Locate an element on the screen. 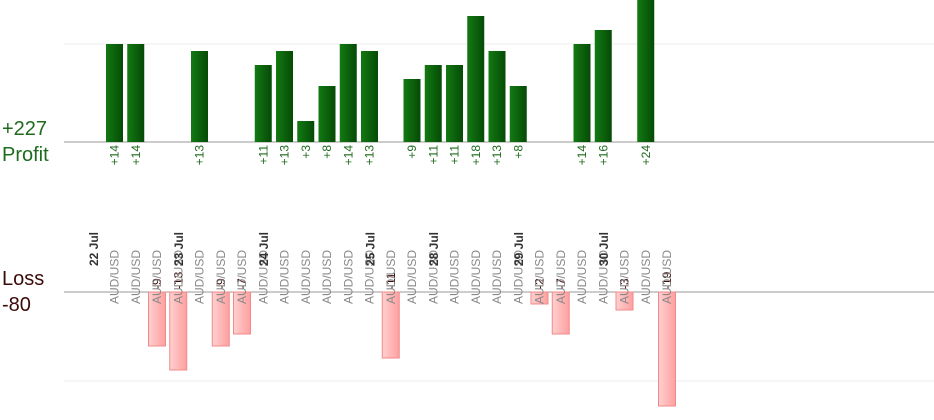 This screenshot has height=420, width=934. date-label: 24 Jul is located at coordinates (264, 249).